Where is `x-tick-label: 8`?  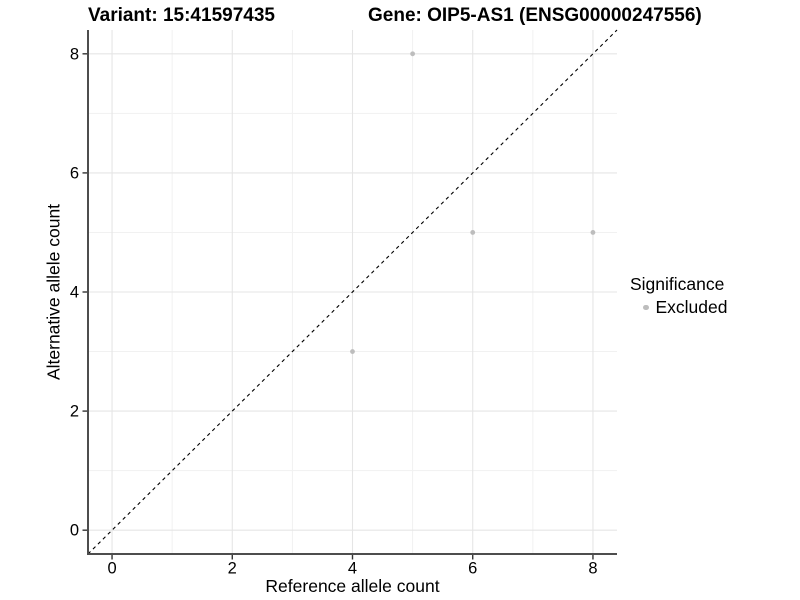
x-tick-label: 8 is located at coordinates (592, 569).